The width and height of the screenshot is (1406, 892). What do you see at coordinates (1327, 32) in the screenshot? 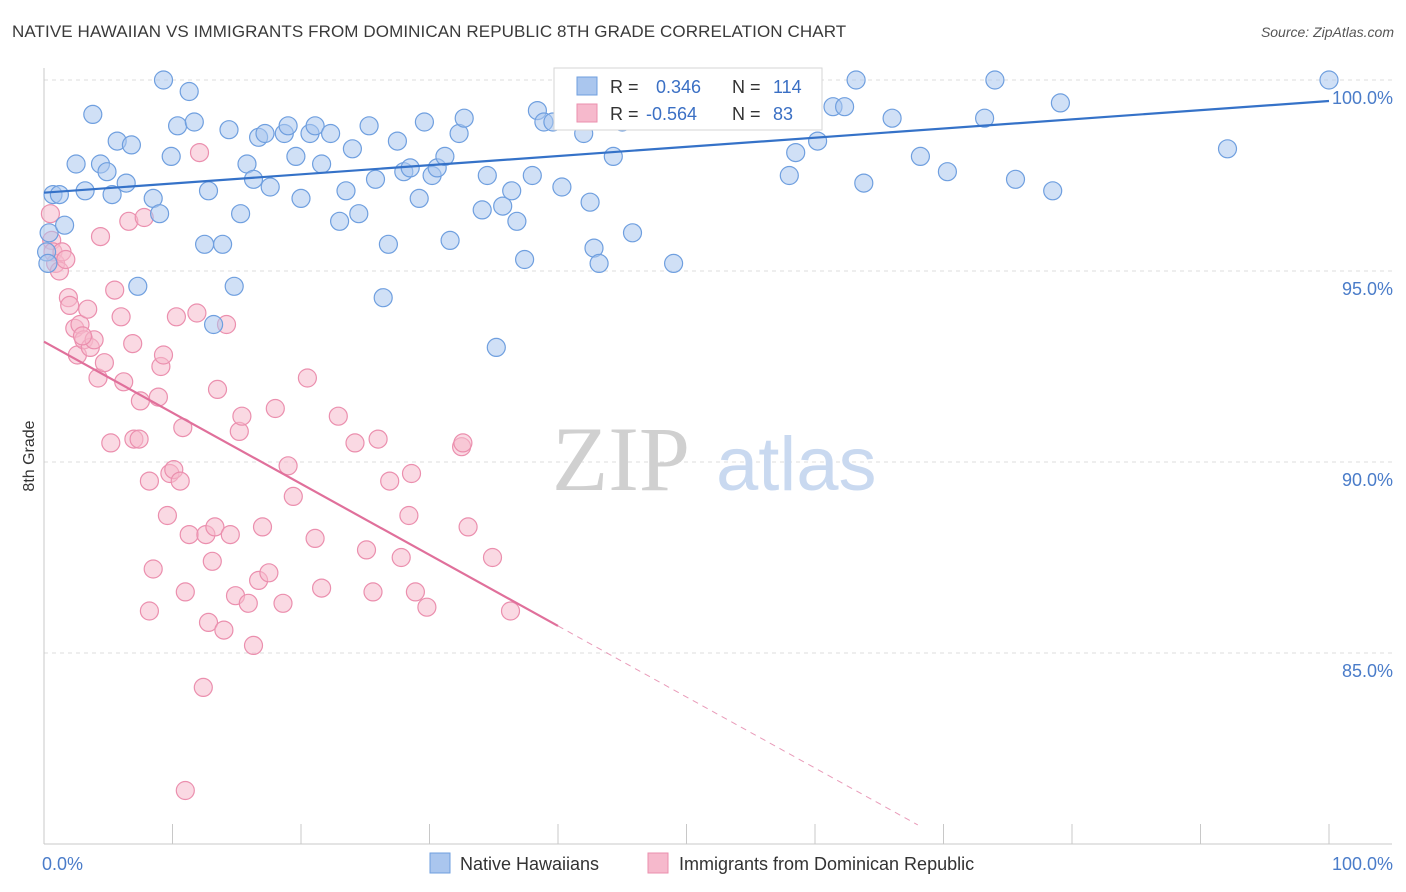
I see `source-credit: Source: ZipAtlas.com` at bounding box center [1327, 32].